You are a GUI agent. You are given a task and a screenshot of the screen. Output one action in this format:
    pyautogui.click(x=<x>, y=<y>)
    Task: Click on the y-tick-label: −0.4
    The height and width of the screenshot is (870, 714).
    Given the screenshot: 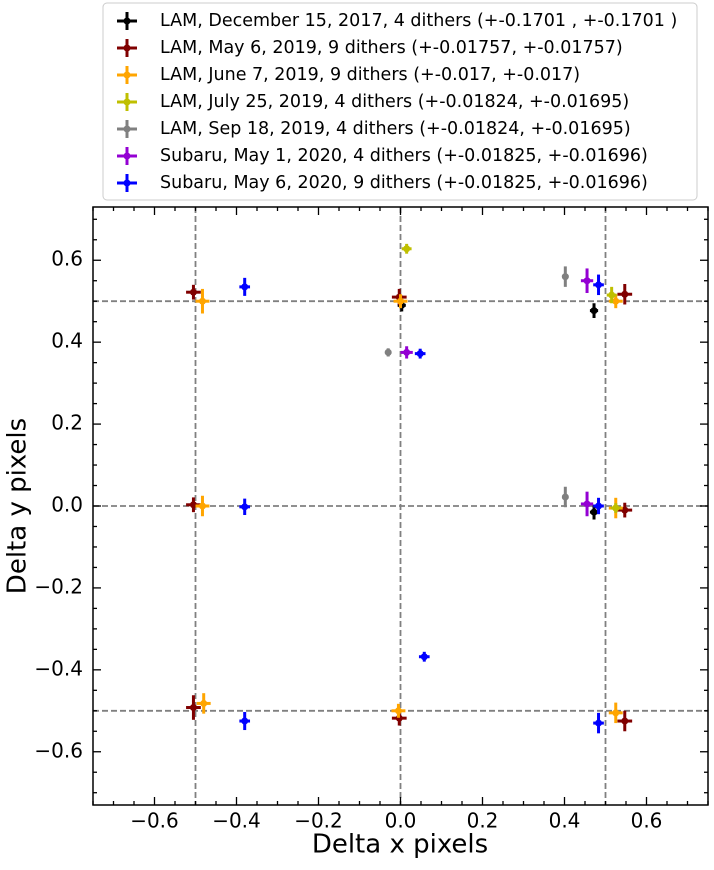 What is the action you would take?
    pyautogui.click(x=58, y=668)
    